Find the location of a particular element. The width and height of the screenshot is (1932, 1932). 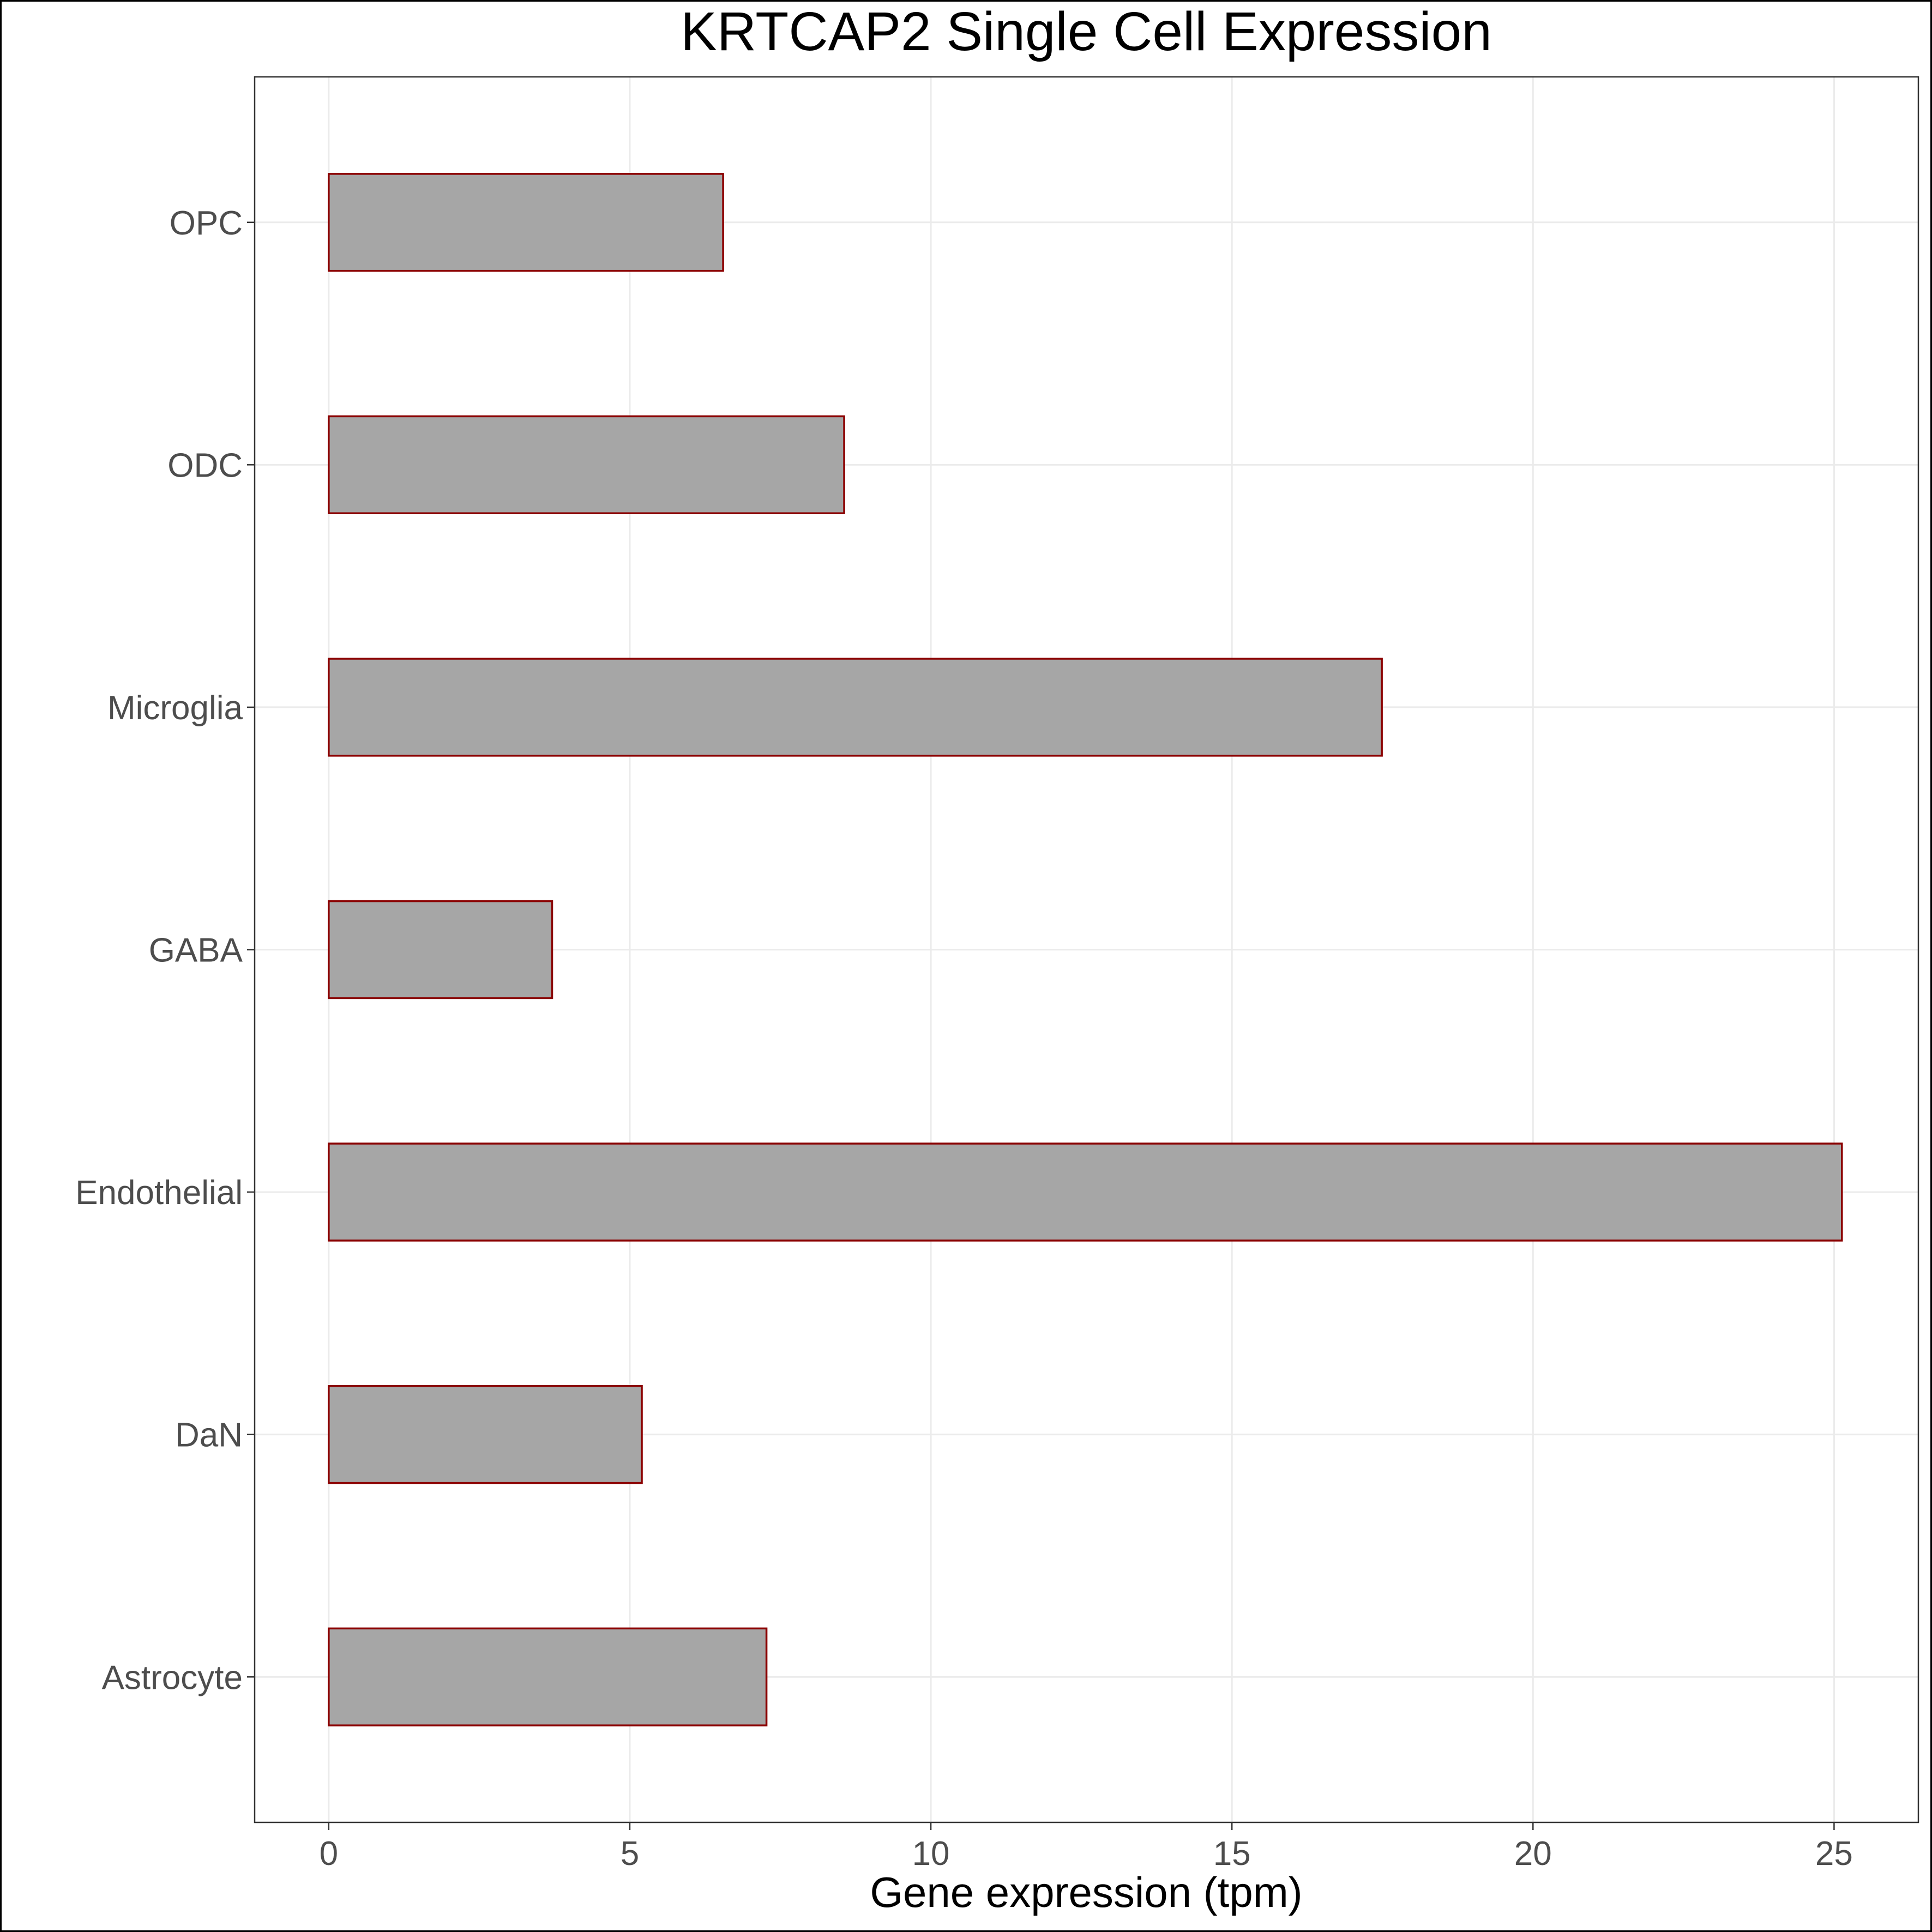

bar-opc is located at coordinates (526, 222).